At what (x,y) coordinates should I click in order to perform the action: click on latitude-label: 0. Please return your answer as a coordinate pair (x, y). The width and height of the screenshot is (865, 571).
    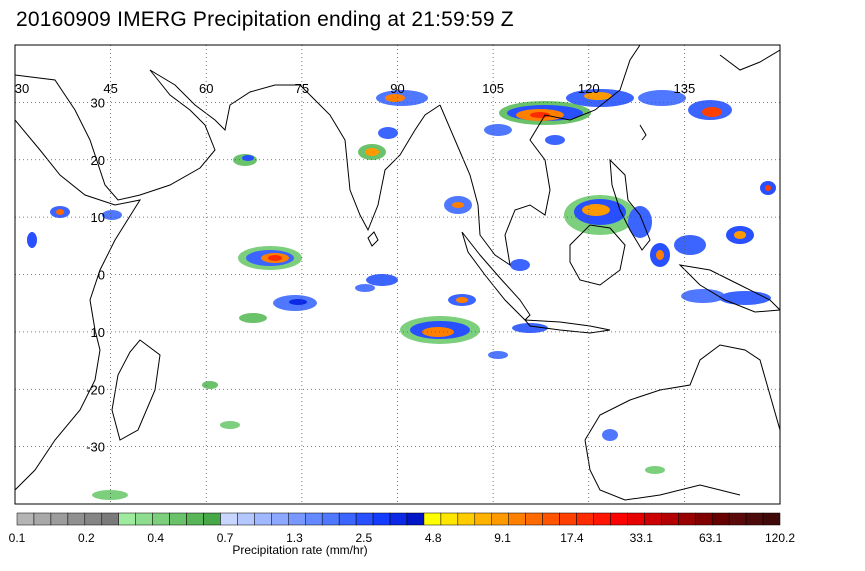
    Looking at the image, I should click on (101, 275).